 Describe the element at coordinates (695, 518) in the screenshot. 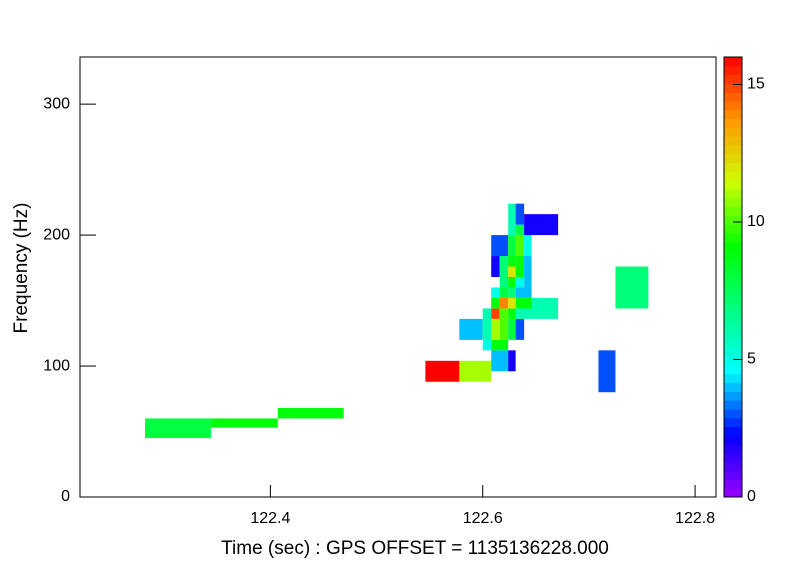

I see `x-tick-label: 122.8` at that location.